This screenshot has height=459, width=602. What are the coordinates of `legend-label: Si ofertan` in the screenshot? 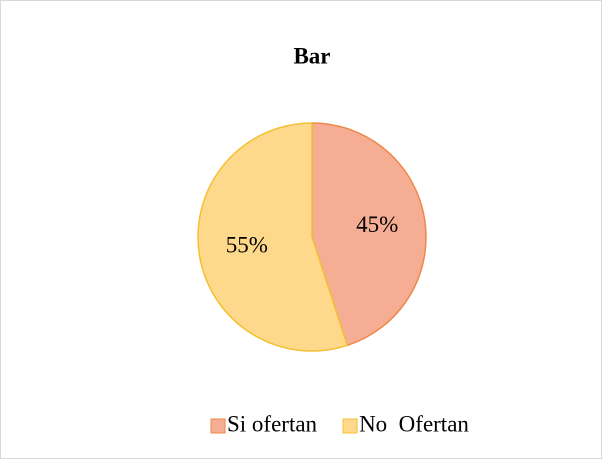 It's located at (272, 423).